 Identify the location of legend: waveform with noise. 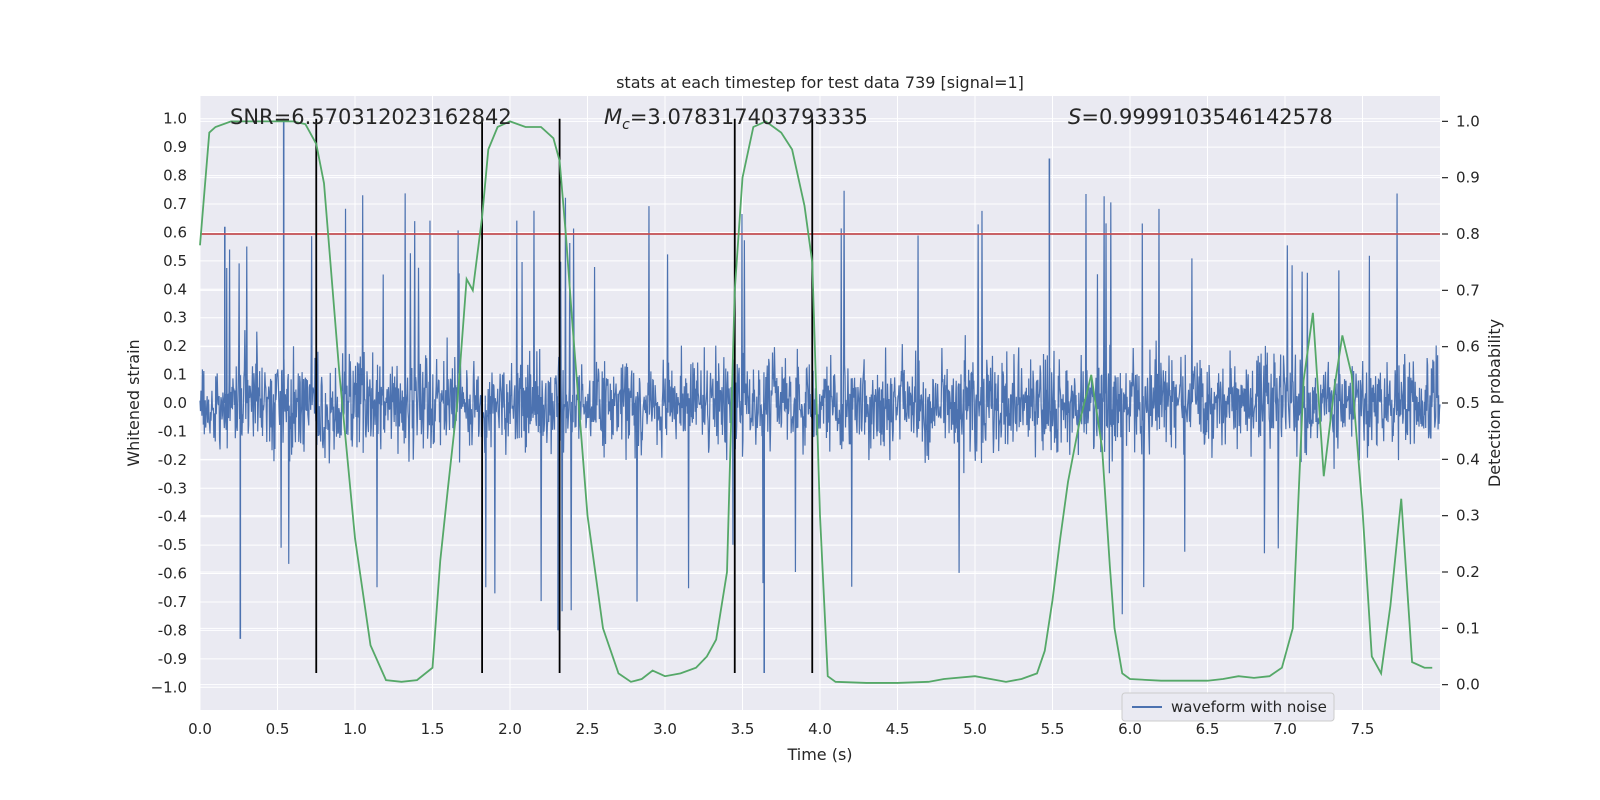
(1228, 707).